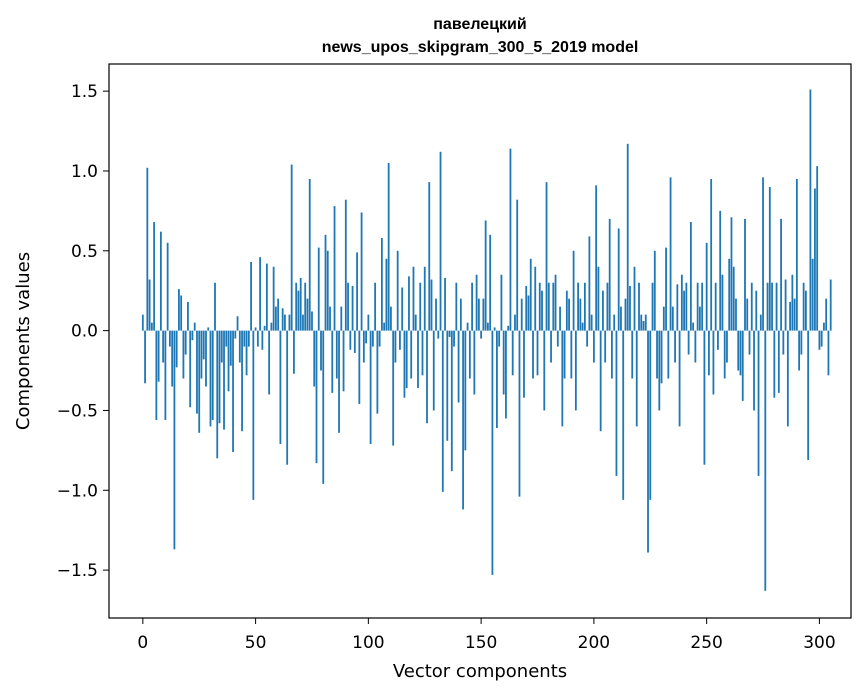  What do you see at coordinates (83, 331) in the screenshot?
I see `y-axis-ticks: 1.5 1.0 0.5 0.0 −0.5 −1.0 −1.5` at bounding box center [83, 331].